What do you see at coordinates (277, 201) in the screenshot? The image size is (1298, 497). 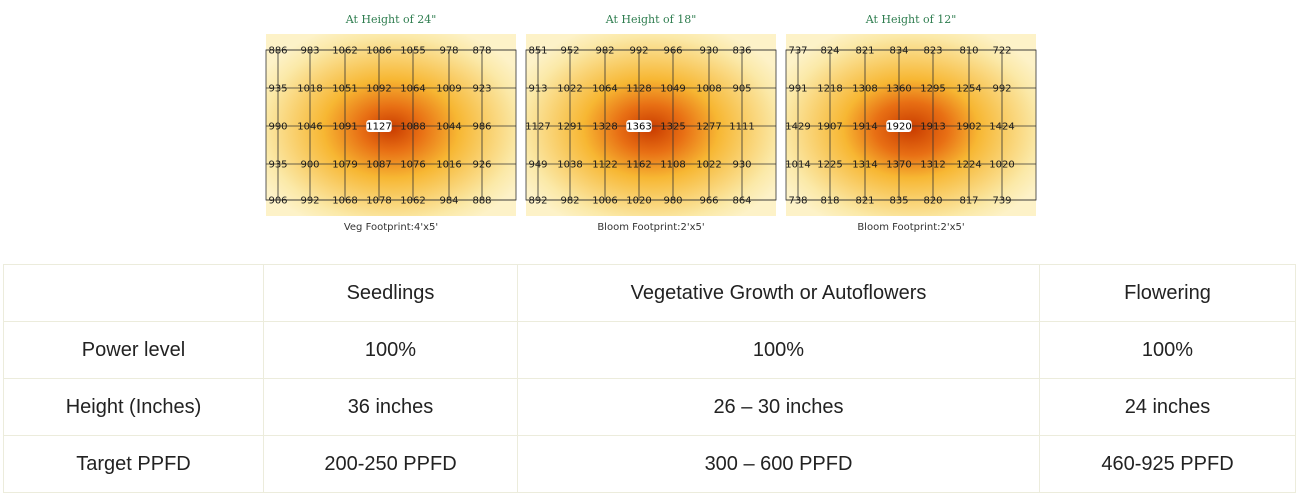 I see `ppfd-value: 906` at bounding box center [277, 201].